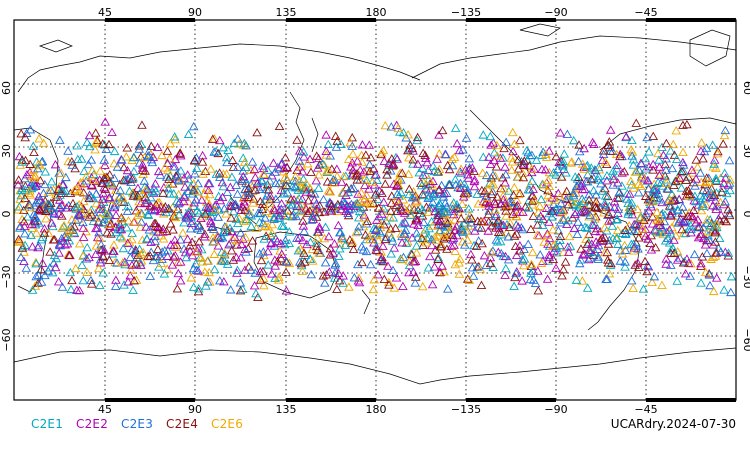 This screenshot has height=450, width=750. What do you see at coordinates (6, 88) in the screenshot?
I see `left-latitude-tick-label: 60` at bounding box center [6, 88].